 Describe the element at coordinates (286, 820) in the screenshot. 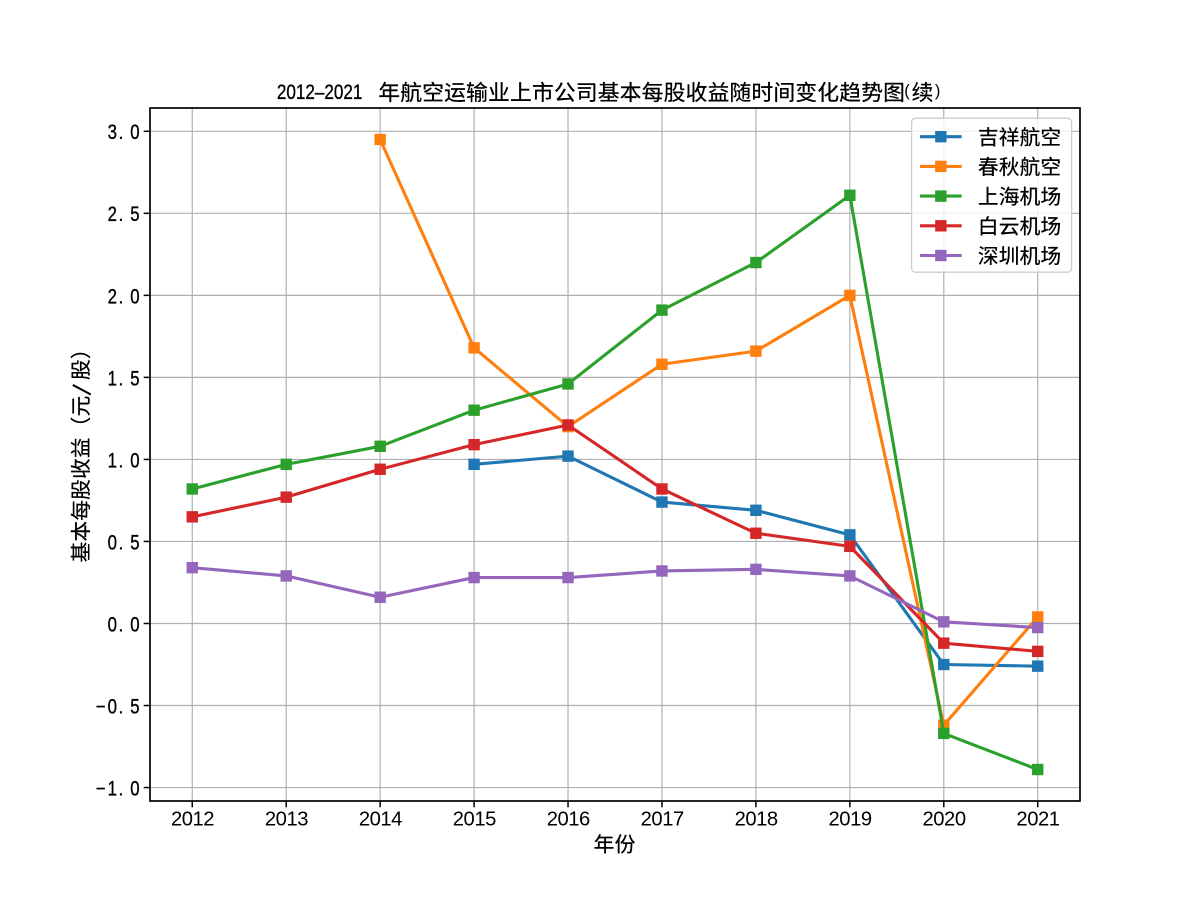

I see `svg-text: 2013` at that location.